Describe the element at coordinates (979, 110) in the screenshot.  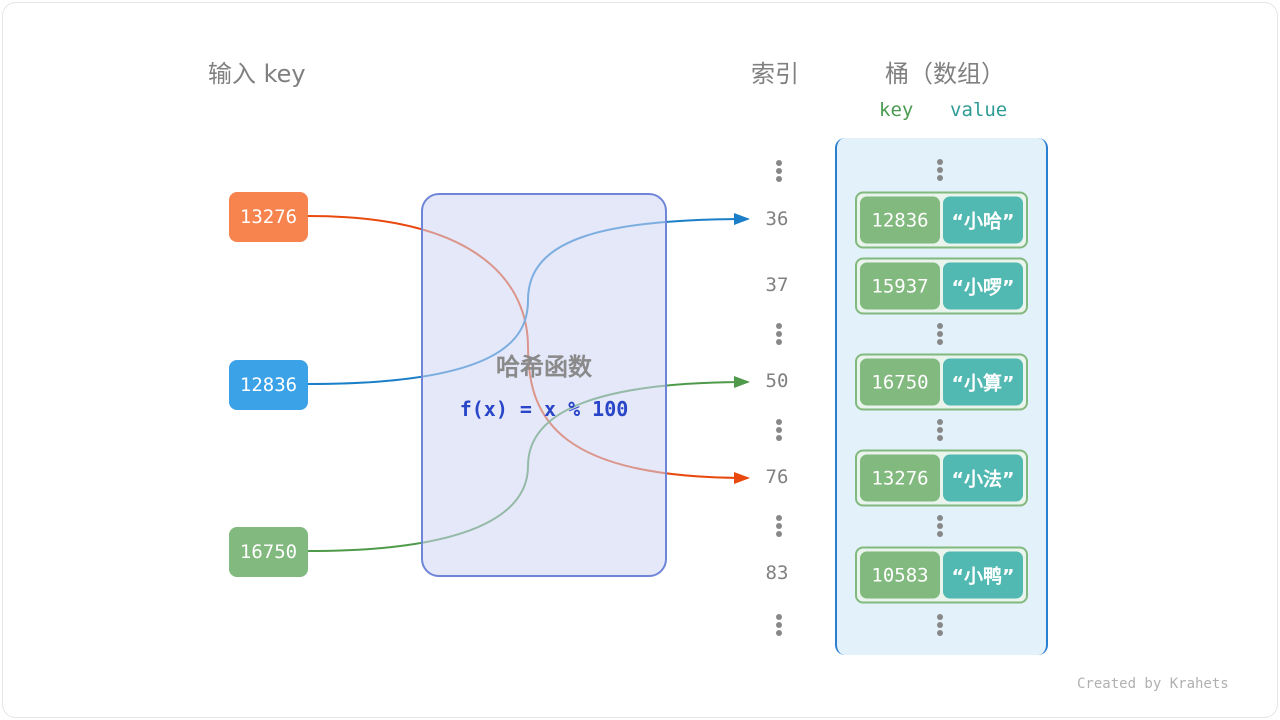
I see `value-column-header: value` at that location.